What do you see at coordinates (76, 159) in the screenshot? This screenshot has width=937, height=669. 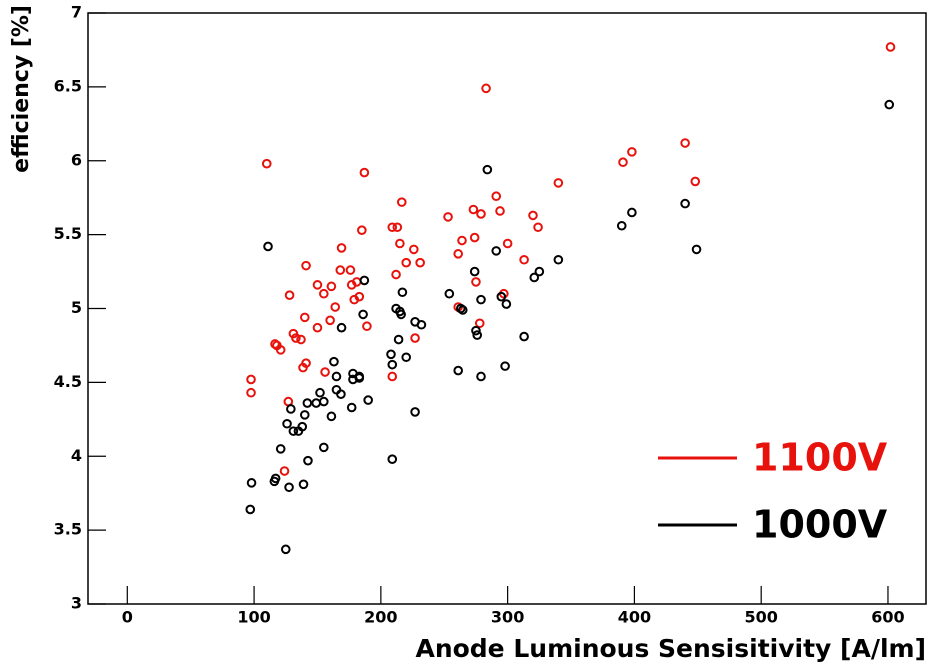 I see `y-tick-label: 6` at bounding box center [76, 159].